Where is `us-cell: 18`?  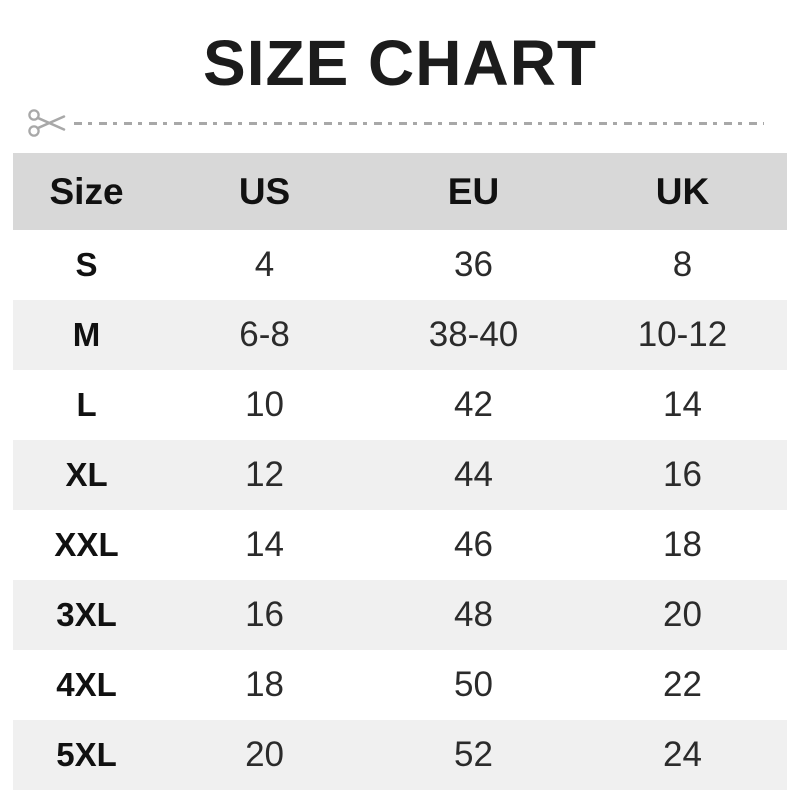
us-cell: 18 is located at coordinates (264, 685).